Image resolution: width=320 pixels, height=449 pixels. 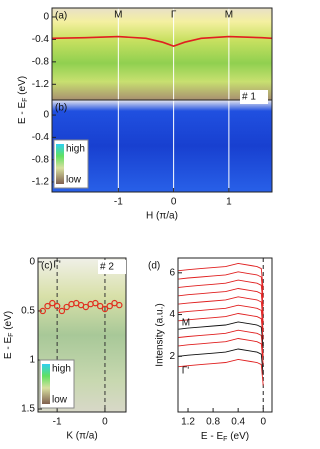 I want to click on sample-label: # 1, so click(x=249, y=97).